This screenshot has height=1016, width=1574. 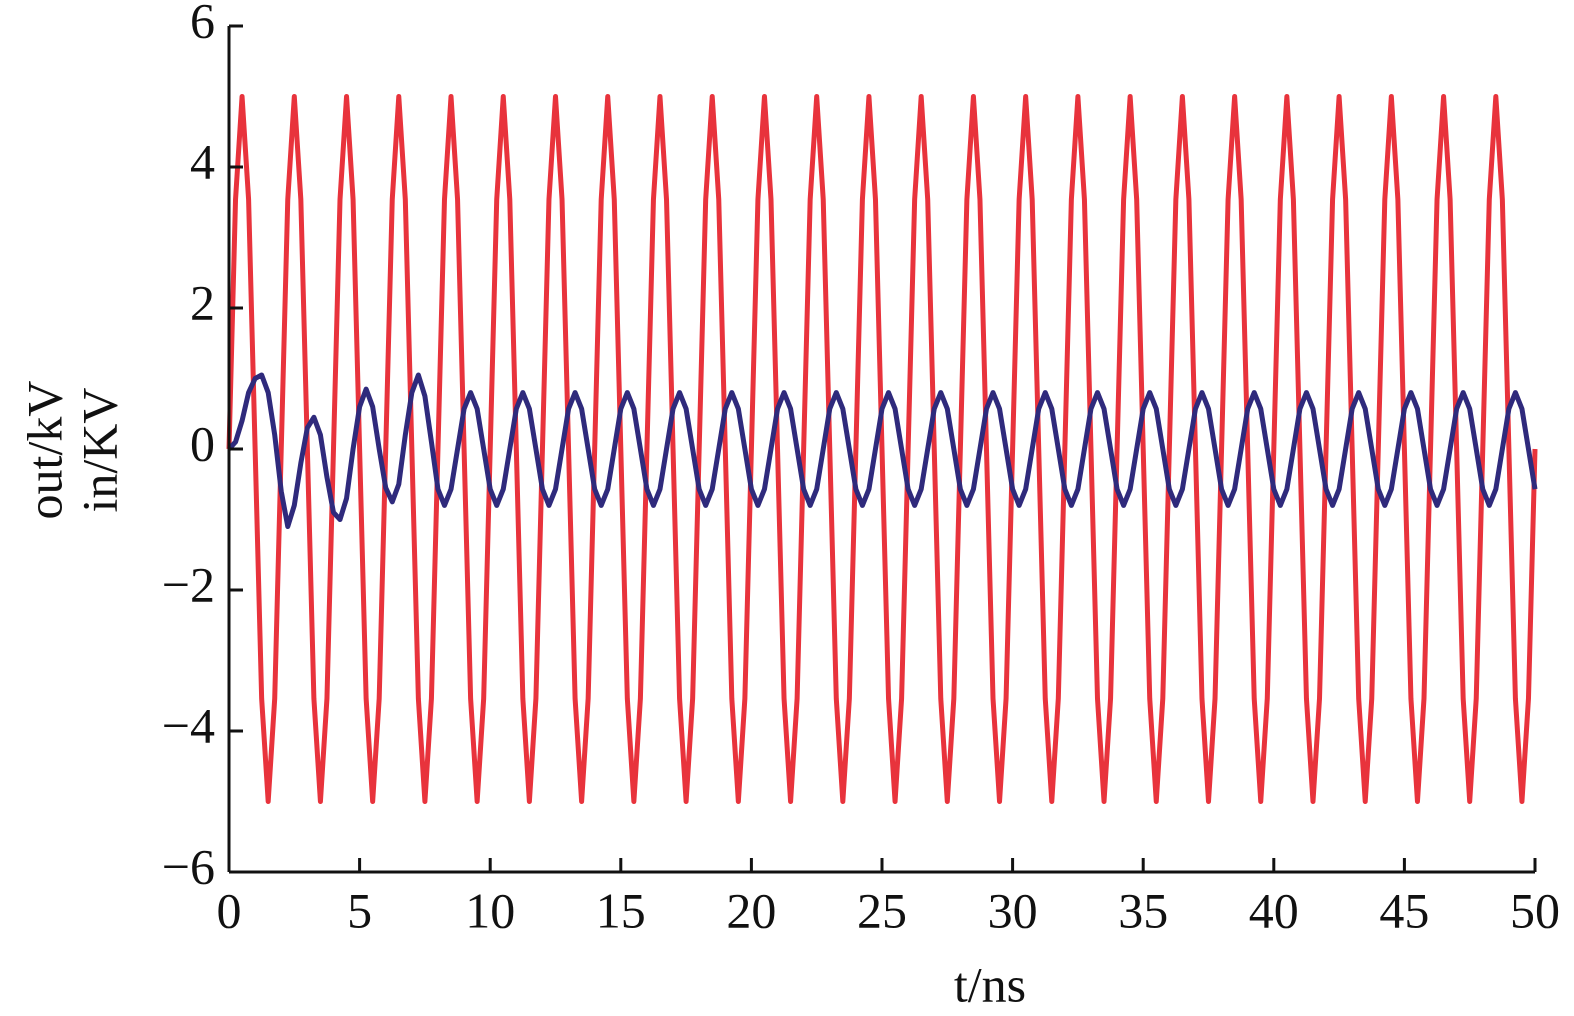 I want to click on x-tick-label: 10, so click(x=490, y=910).